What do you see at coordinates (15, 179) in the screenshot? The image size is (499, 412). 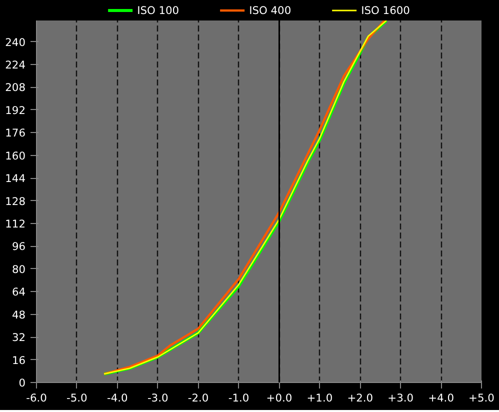 I see `y-tick-label: 144` at bounding box center [15, 179].